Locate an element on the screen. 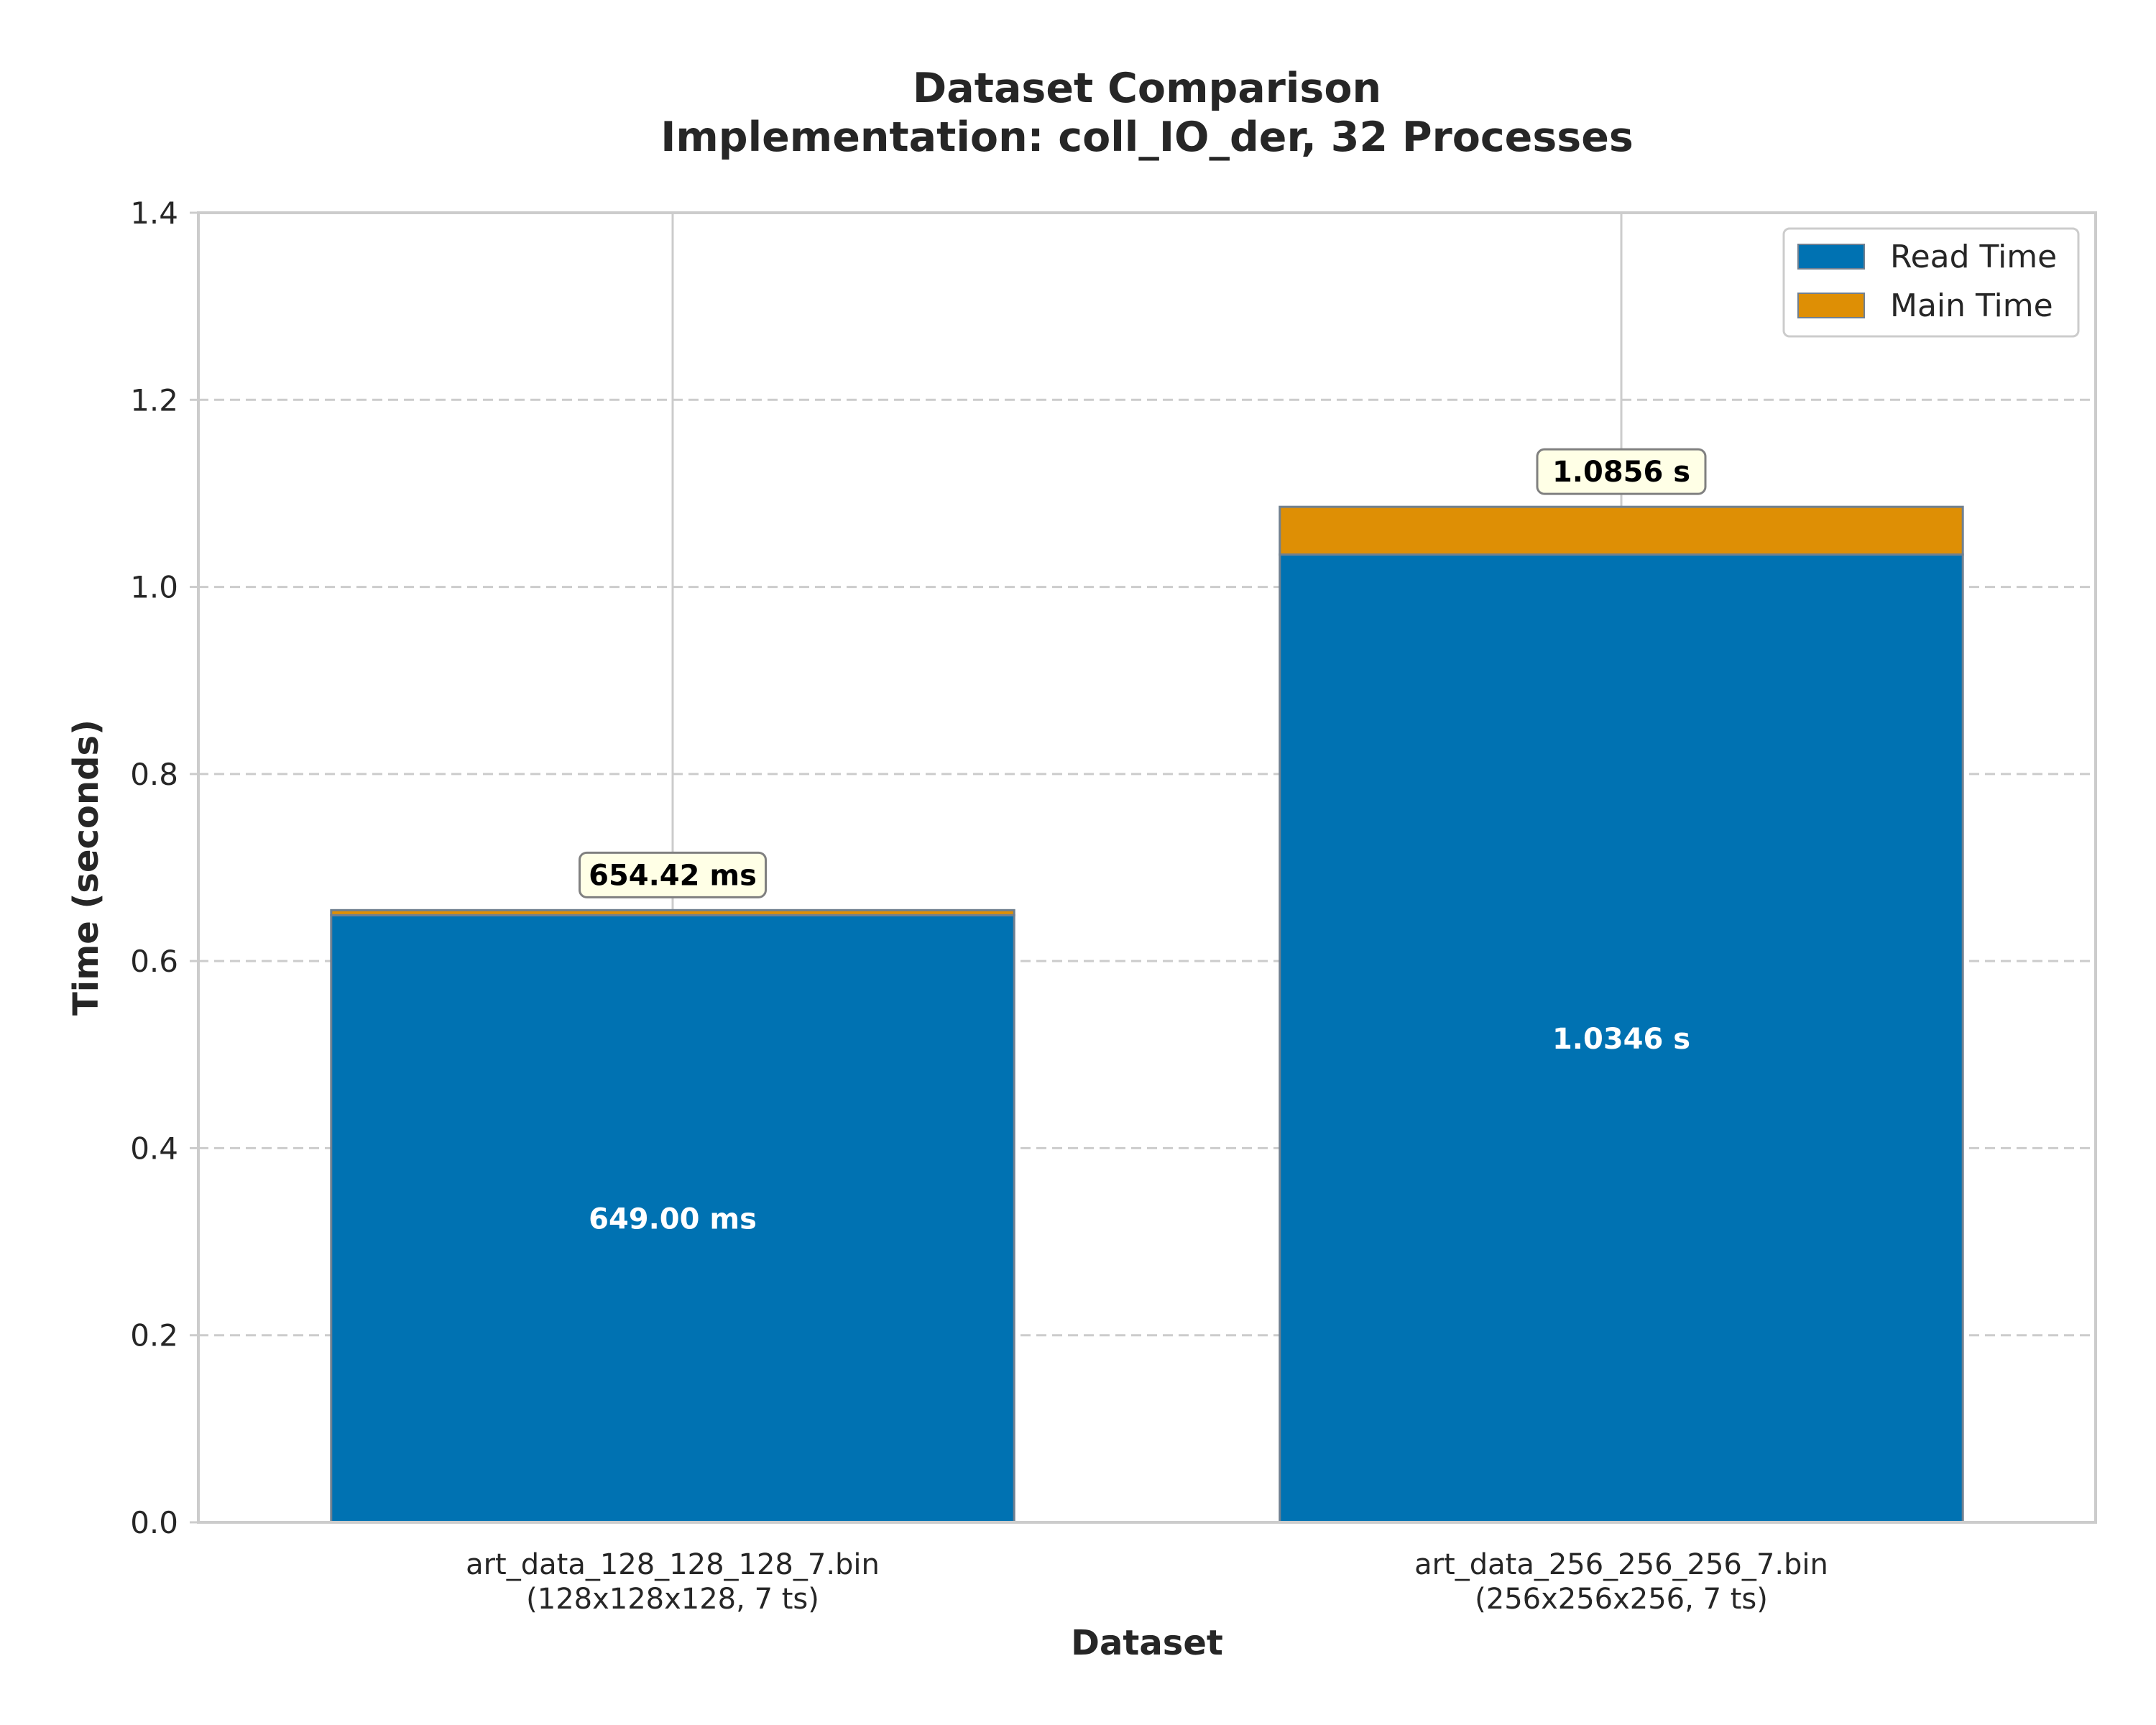 The width and height of the screenshot is (2156, 1725). x-tick-label: art_data_128_128_128_7.bin is located at coordinates (673, 1564).